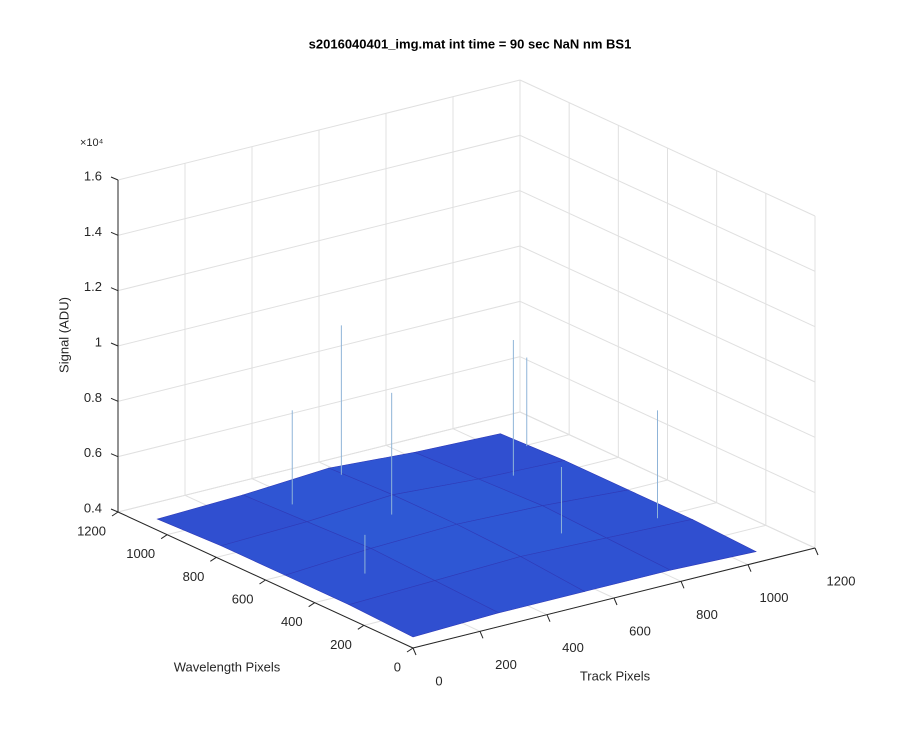 The image size is (900, 750). What do you see at coordinates (93, 231) in the screenshot?
I see `z-tick-label: 1.4` at bounding box center [93, 231].